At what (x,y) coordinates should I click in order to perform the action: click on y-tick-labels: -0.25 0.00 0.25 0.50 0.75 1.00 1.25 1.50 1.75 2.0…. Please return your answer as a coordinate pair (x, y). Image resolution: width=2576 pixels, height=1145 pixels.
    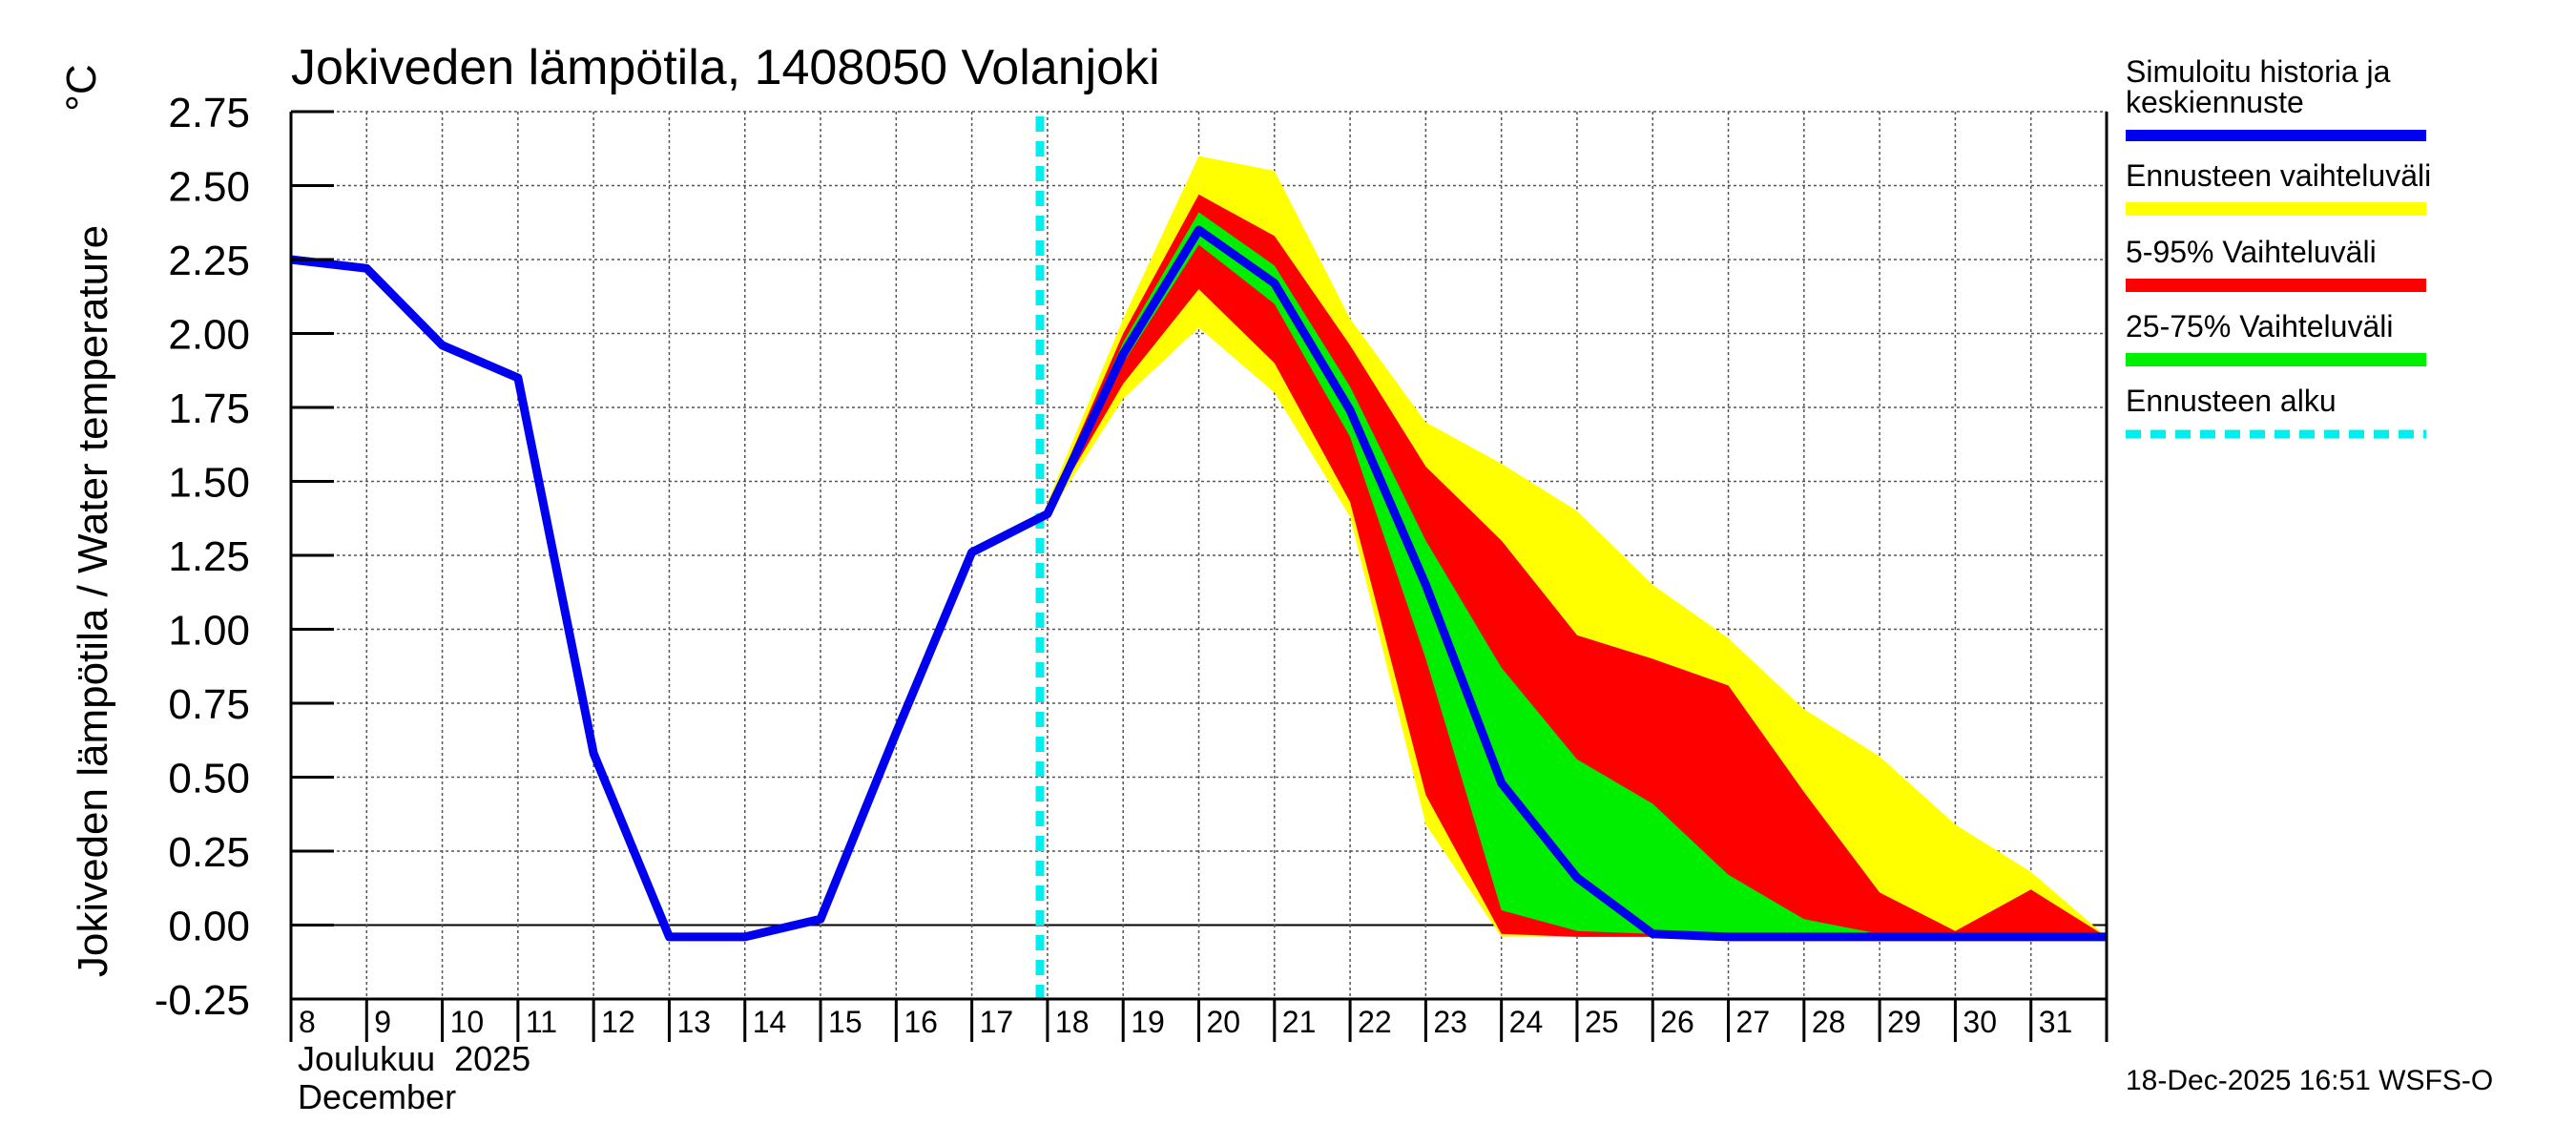
    Looking at the image, I should click on (202, 557).